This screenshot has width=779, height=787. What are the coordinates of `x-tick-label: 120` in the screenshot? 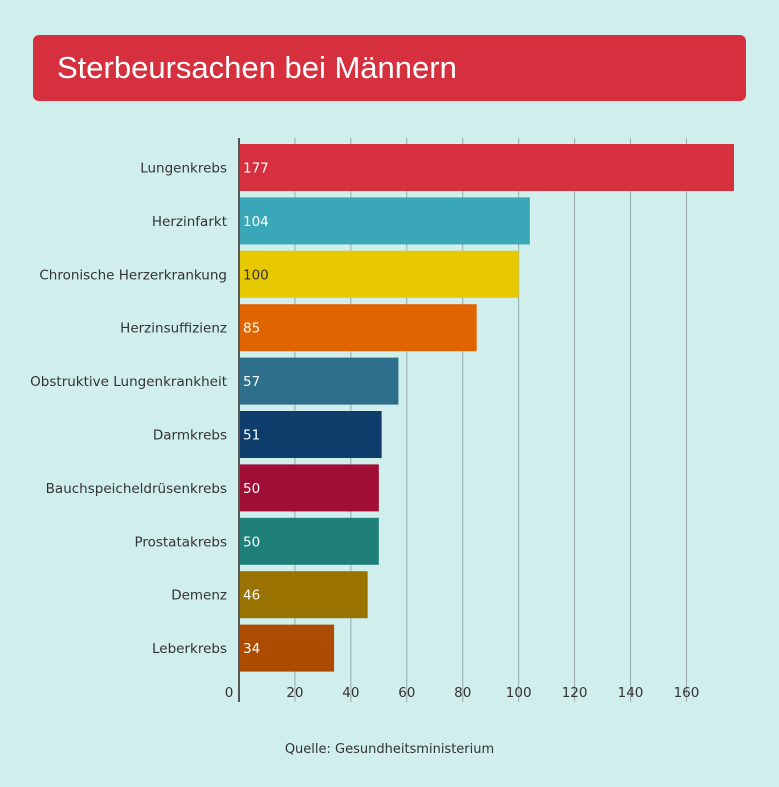 It's located at (575, 693).